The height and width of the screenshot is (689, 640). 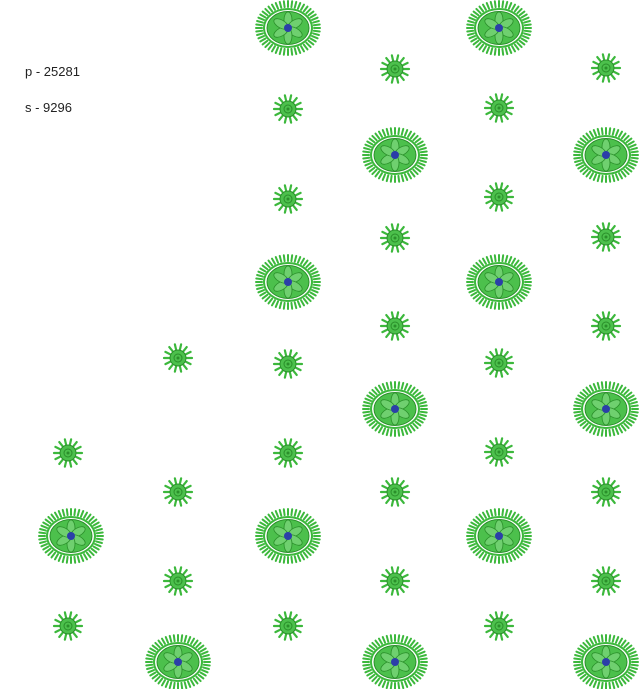 I want to click on s-code-label: s - 9296, so click(x=48, y=107).